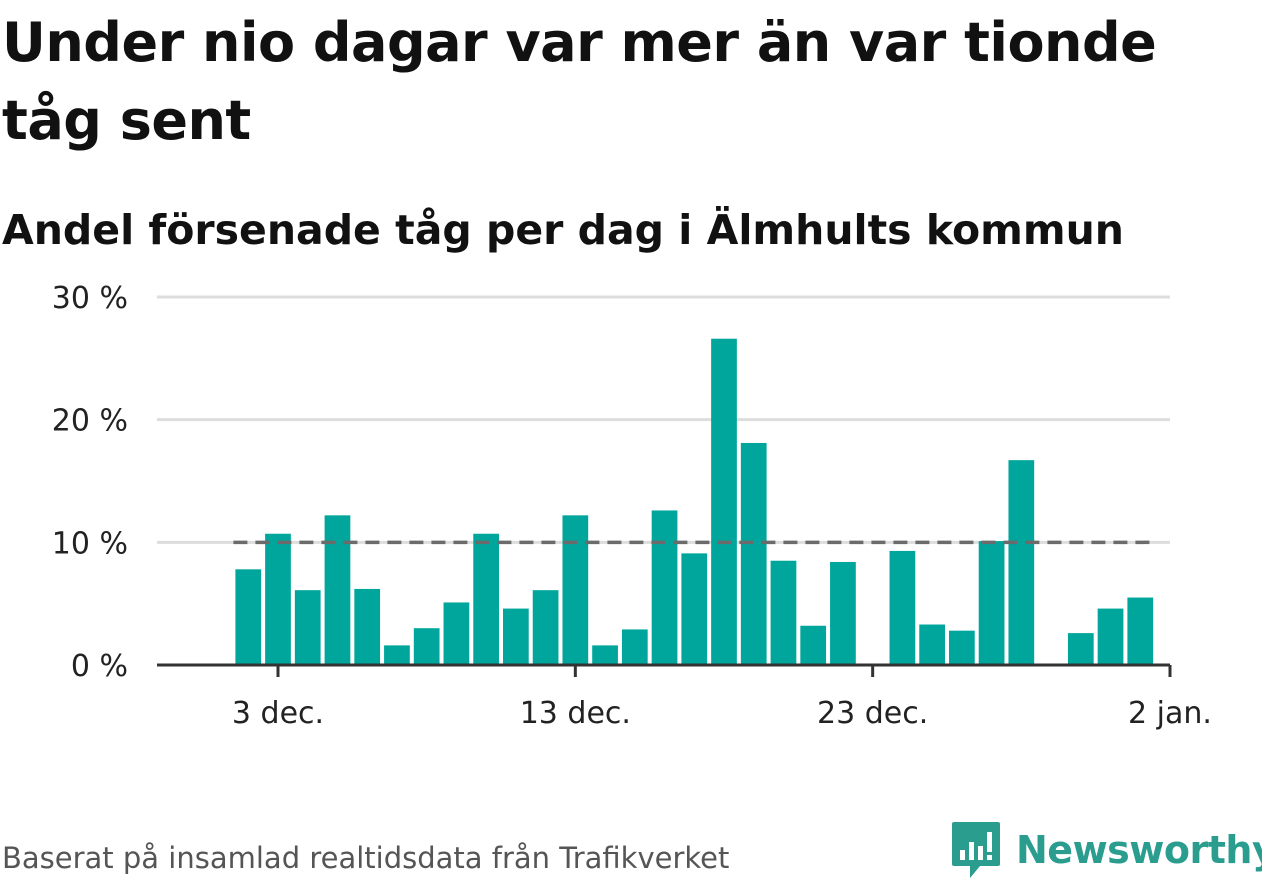  What do you see at coordinates (664, 670) in the screenshot?
I see `x-axis` at bounding box center [664, 670].